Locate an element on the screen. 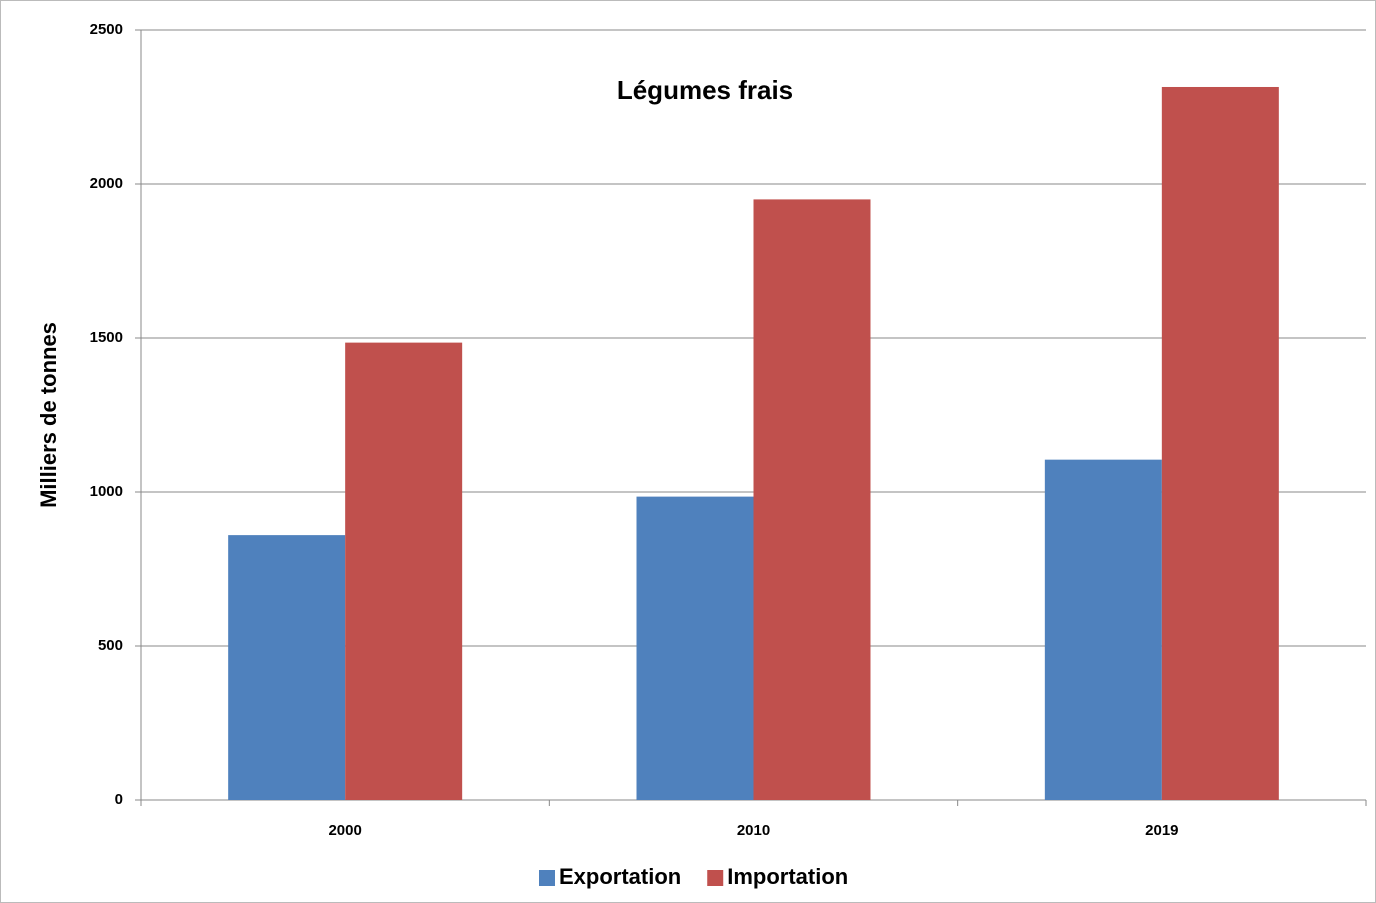 This screenshot has width=1376, height=903. legend-label: Exportation is located at coordinates (620, 876).